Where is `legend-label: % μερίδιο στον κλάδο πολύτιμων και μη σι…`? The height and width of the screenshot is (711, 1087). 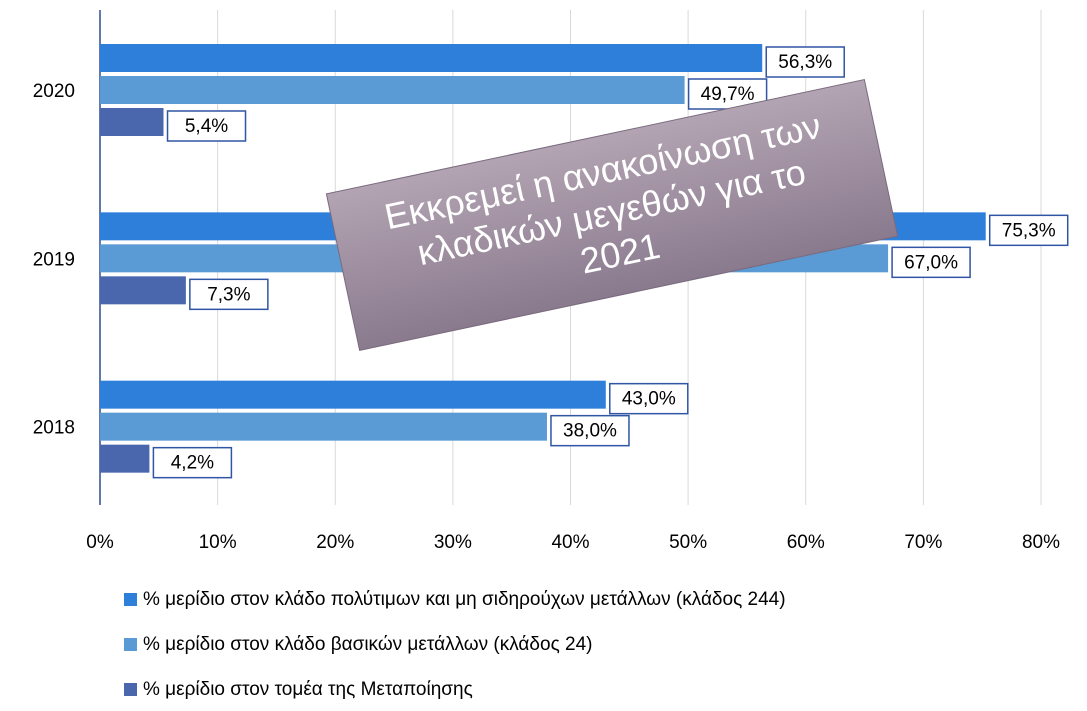 legend-label: % μερίδιο στον κλάδο πολύτιμων και μη σι… is located at coordinates (464, 599).